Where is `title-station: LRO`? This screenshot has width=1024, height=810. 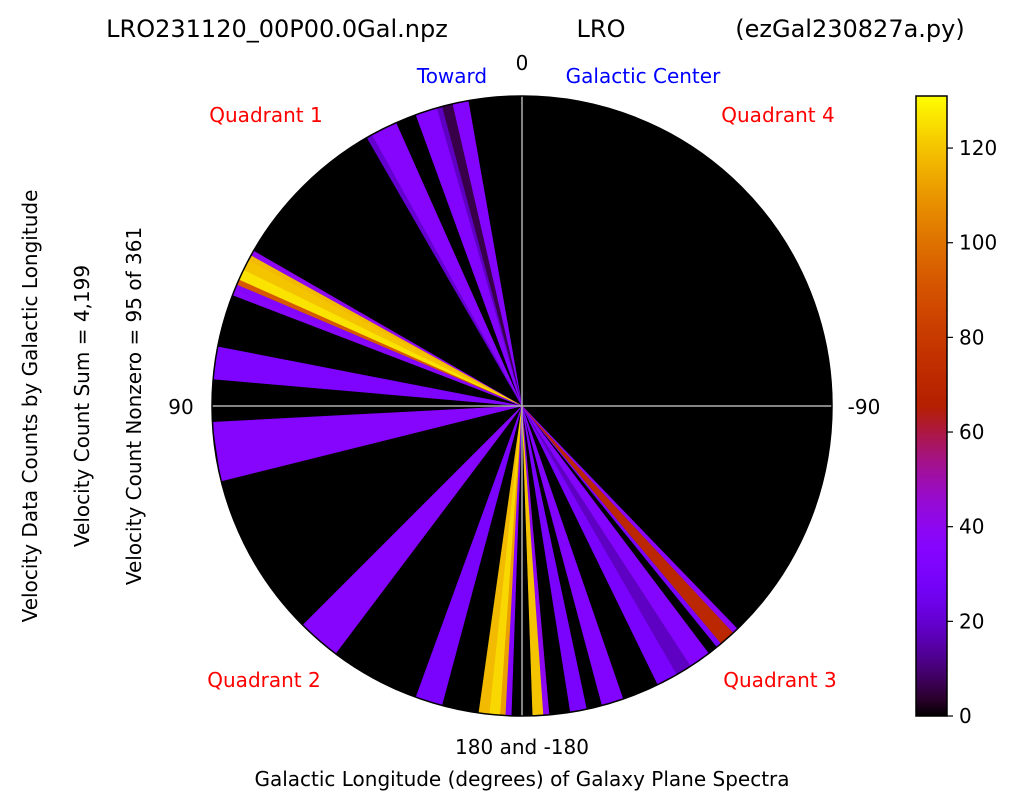 title-station: LRO is located at coordinates (601, 29).